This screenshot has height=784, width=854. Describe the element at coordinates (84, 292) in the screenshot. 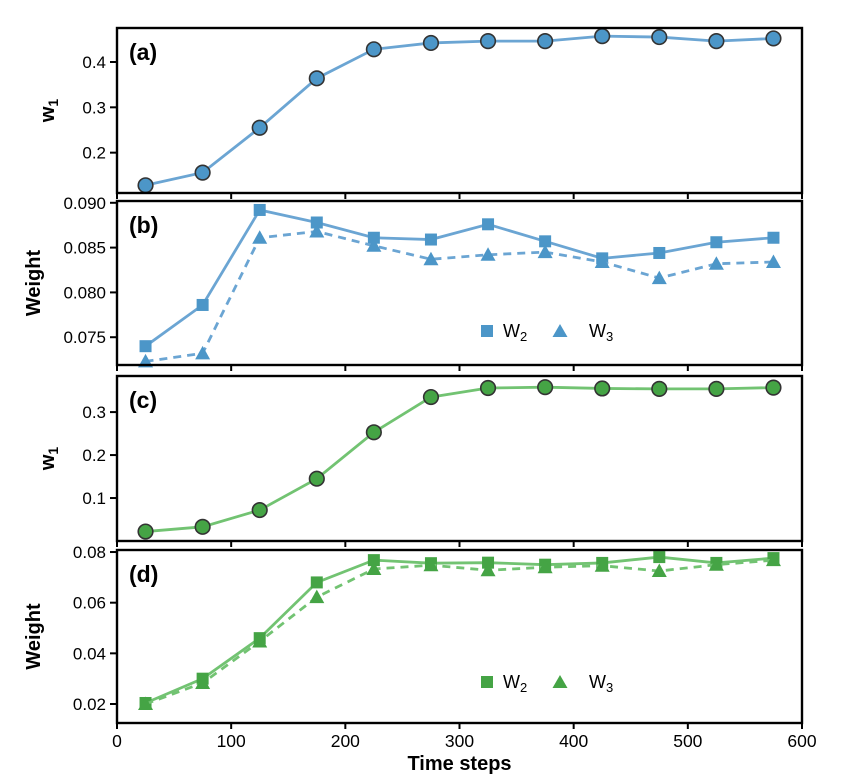

I see `y-tick-label: 0.080` at that location.